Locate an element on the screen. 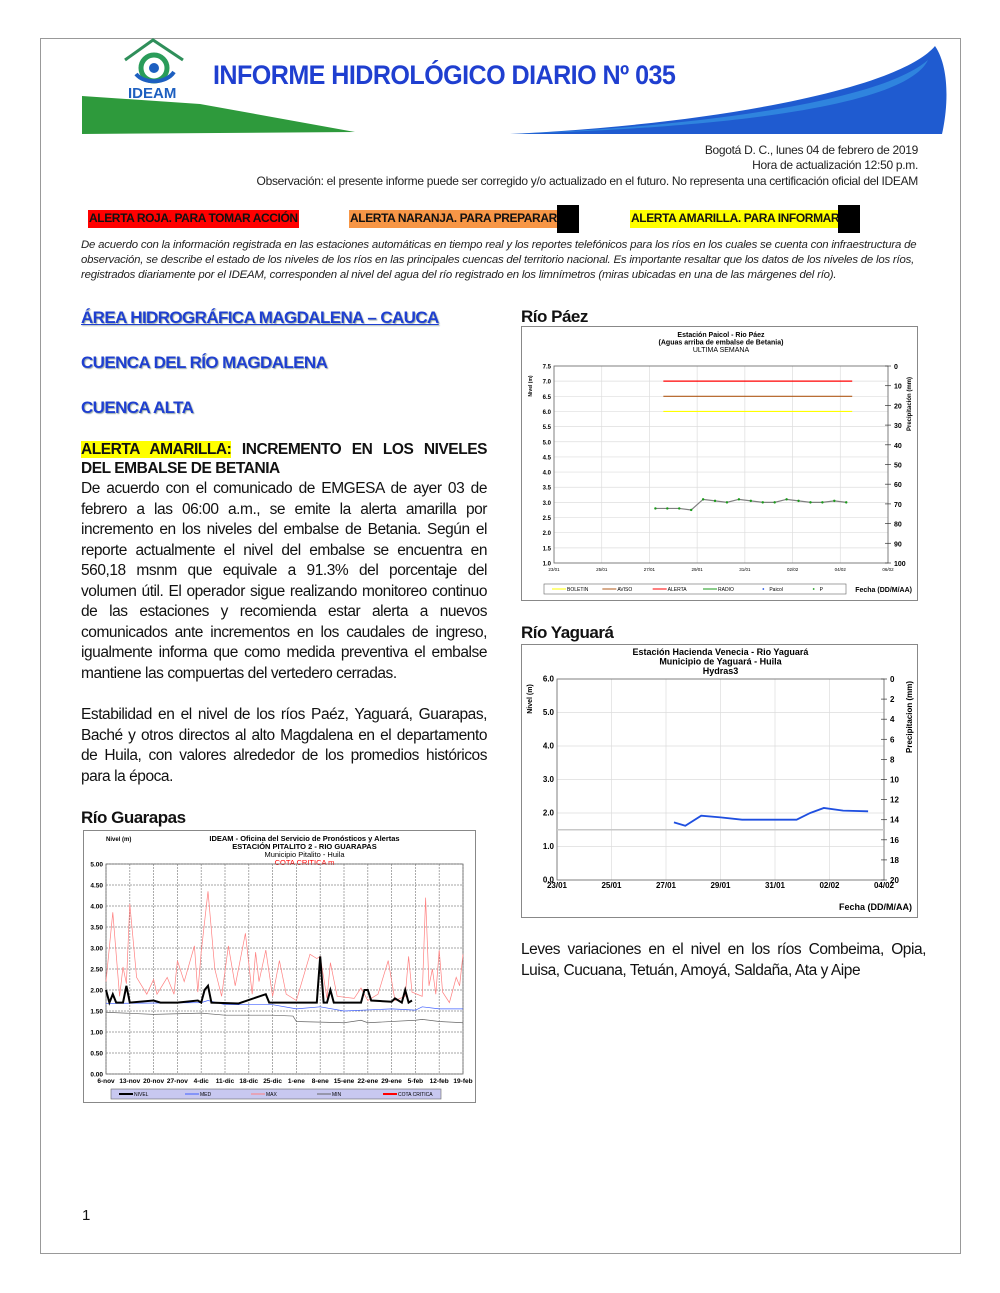  x-tick-label: 6-nov is located at coordinates (106, 1081).